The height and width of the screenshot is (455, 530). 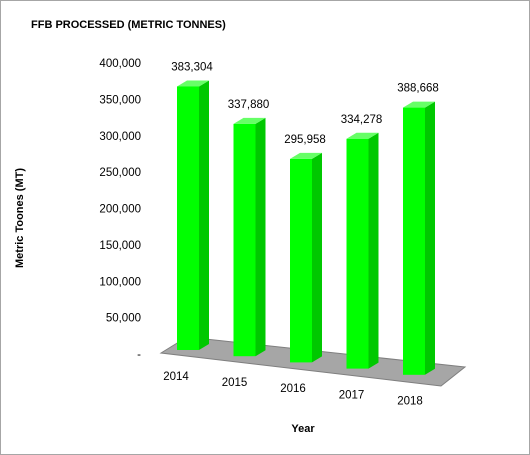 I want to click on bar-2017, so click(x=357, y=253).